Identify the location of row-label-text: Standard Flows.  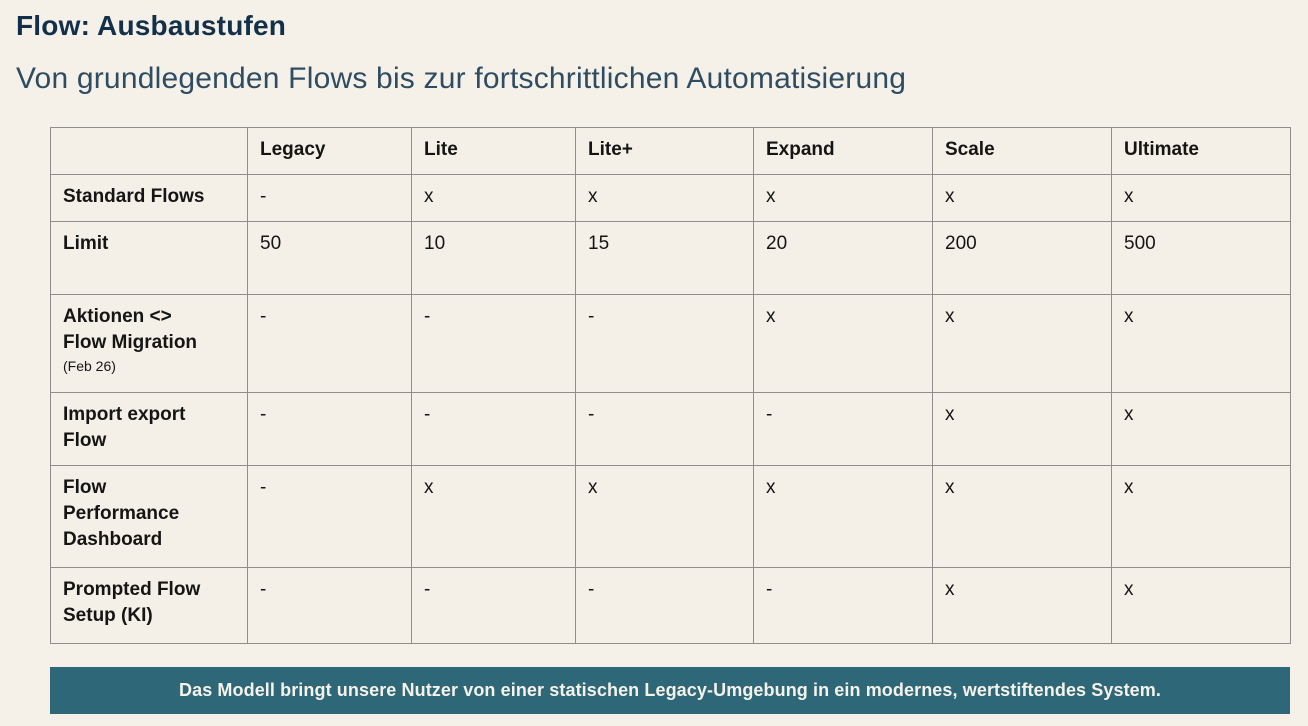
(134, 196).